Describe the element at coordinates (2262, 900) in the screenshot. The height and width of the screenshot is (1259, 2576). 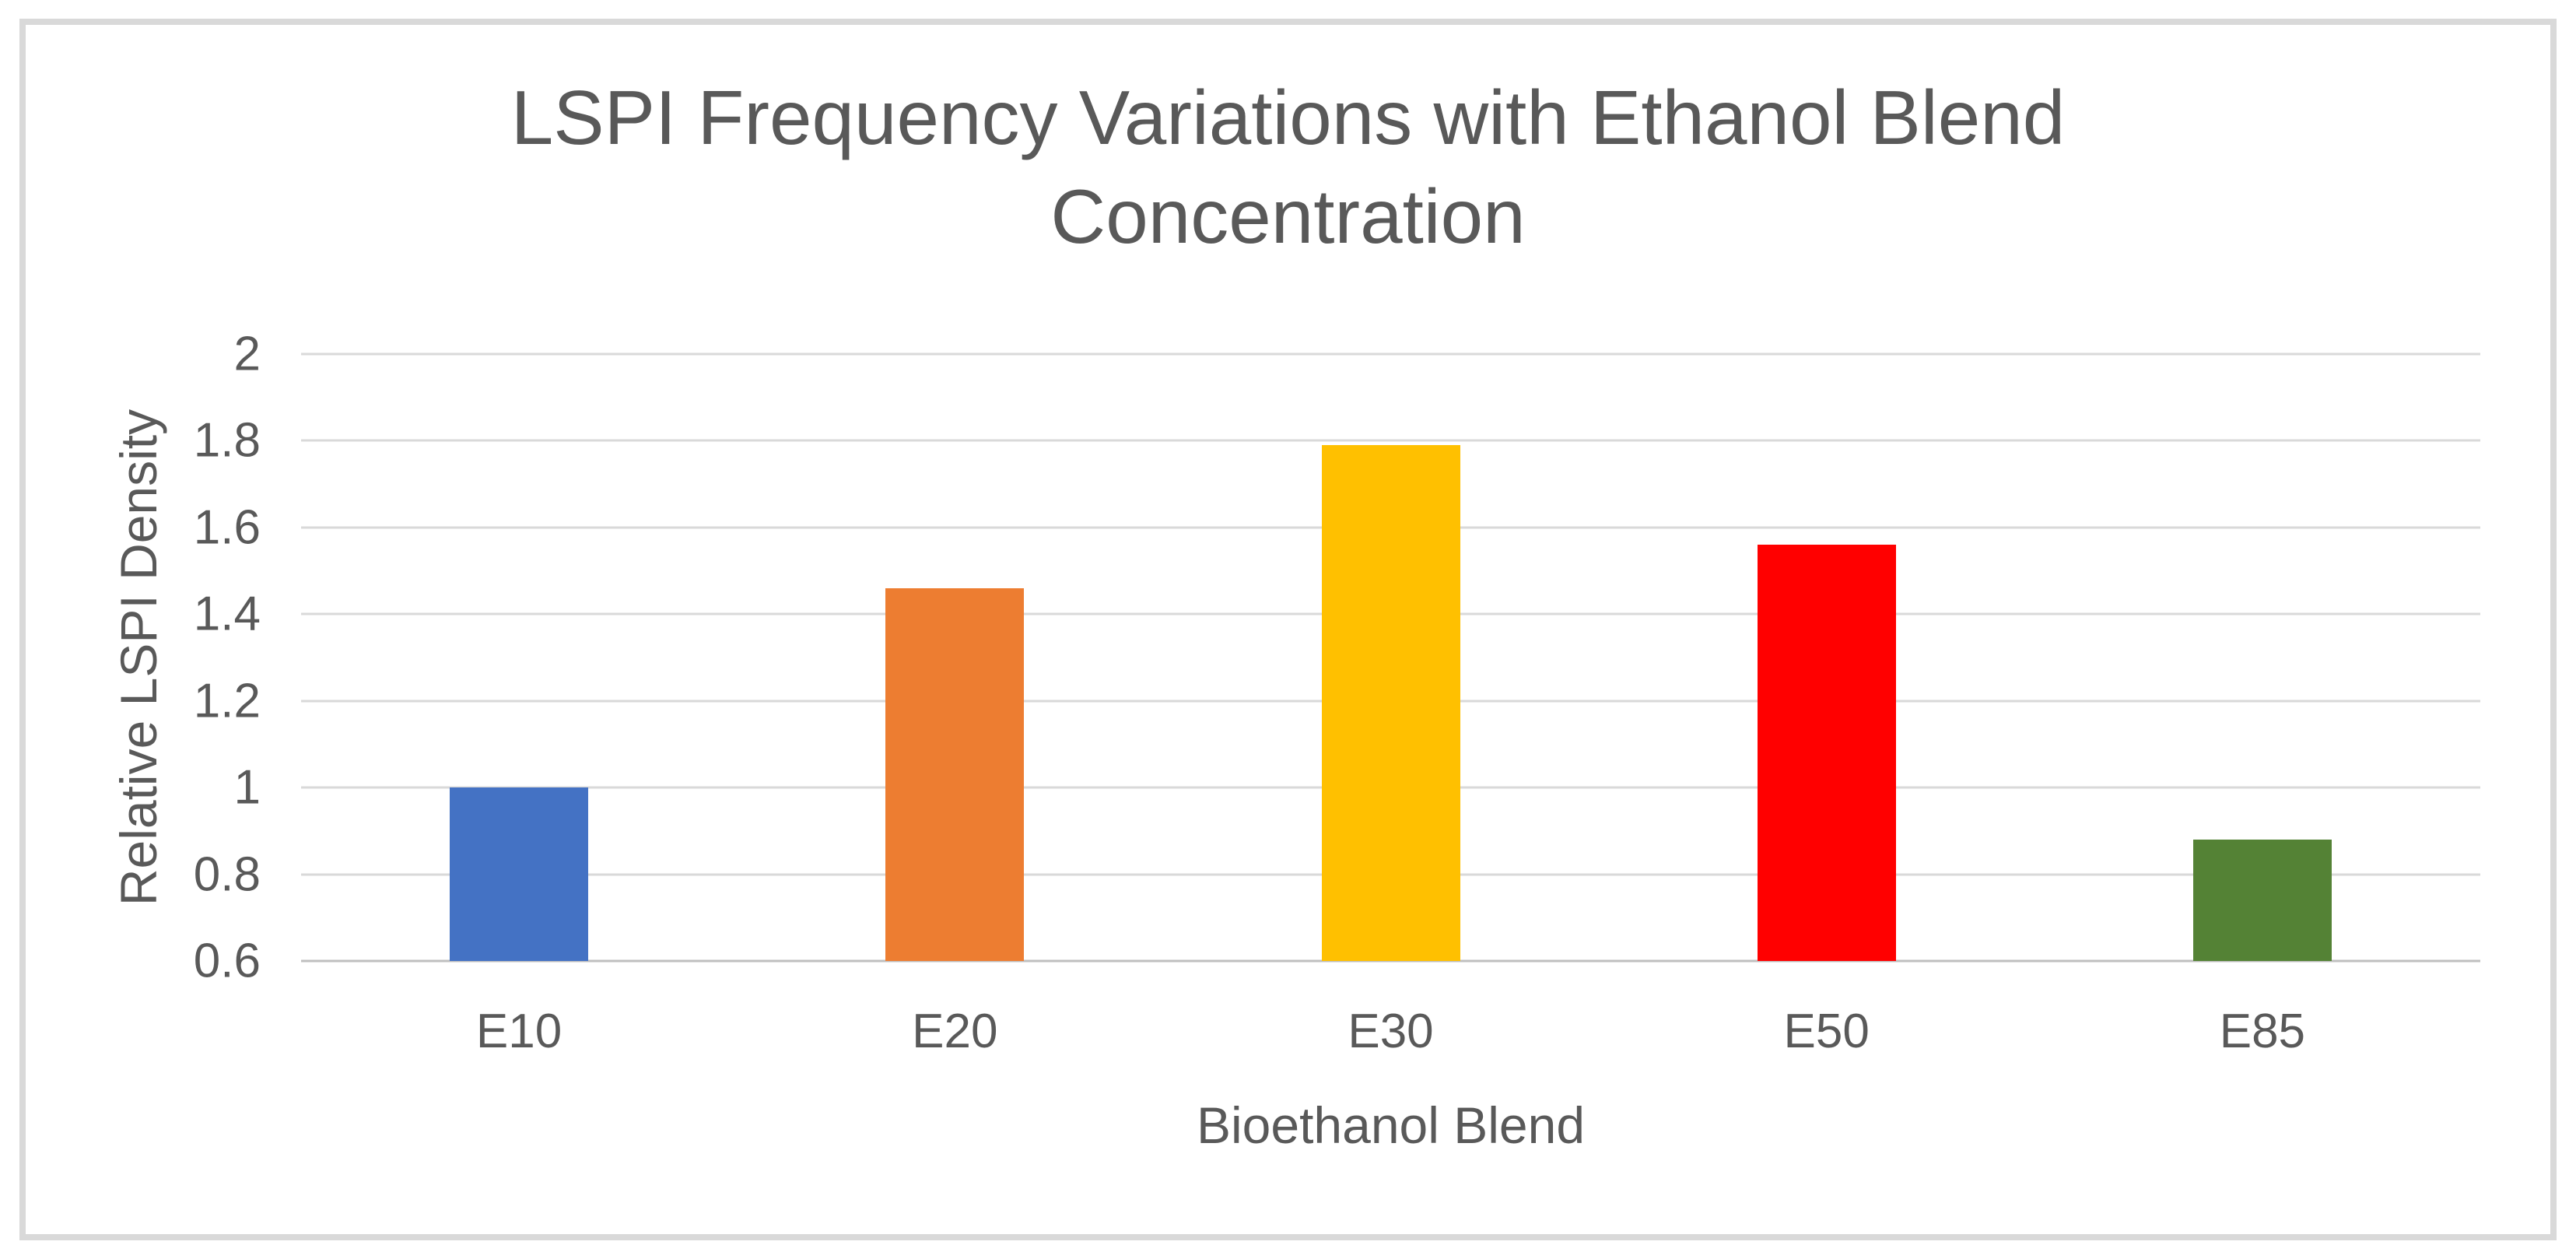
I see `bar-e85` at that location.